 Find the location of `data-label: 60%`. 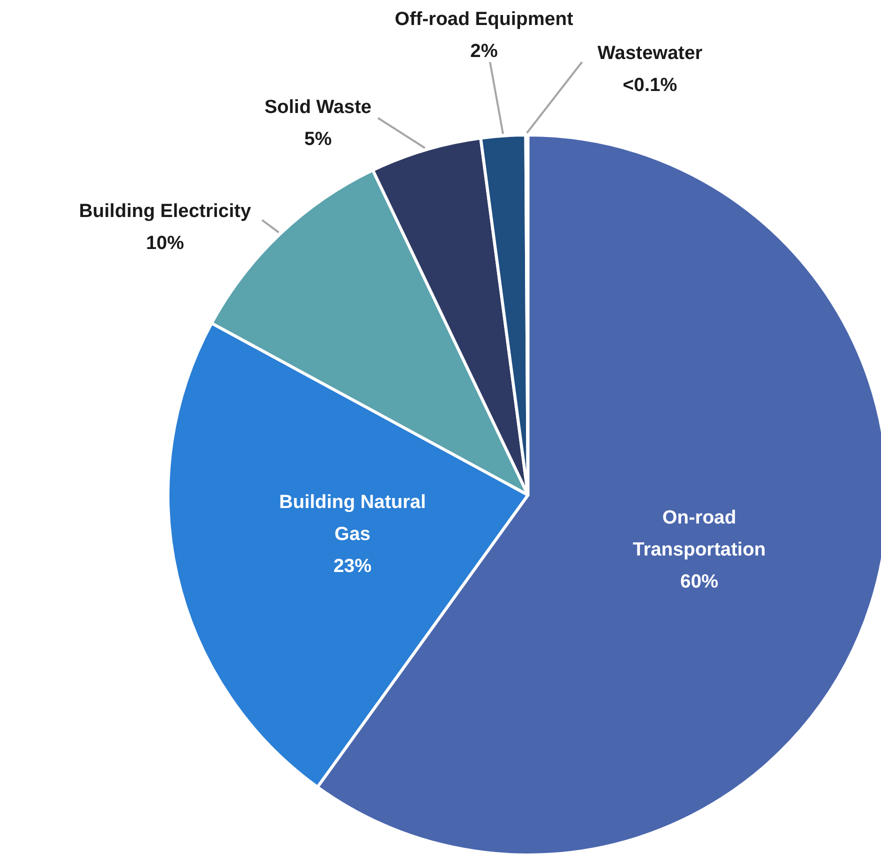

data-label: 60% is located at coordinates (699, 581).